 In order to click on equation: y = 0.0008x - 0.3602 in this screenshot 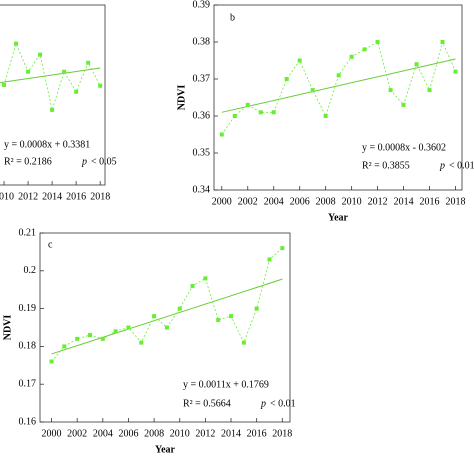, I will do `click(404, 147)`.